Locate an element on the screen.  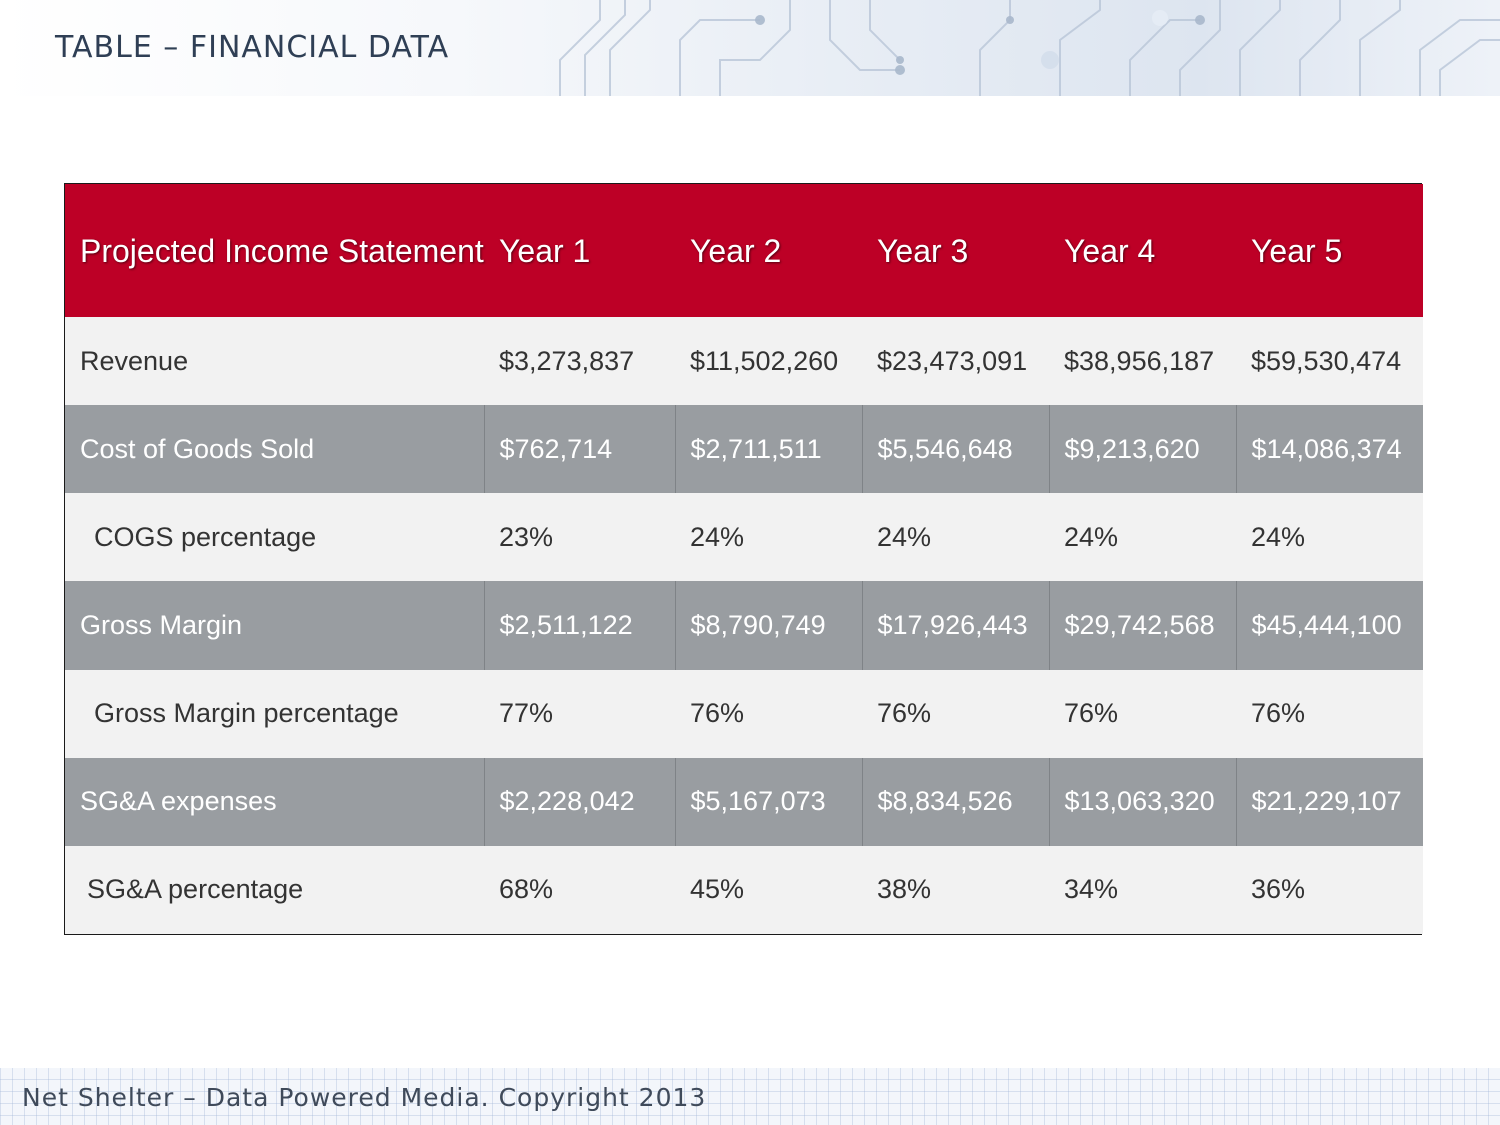
table-cell: $29,742,568 is located at coordinates (1142, 625).